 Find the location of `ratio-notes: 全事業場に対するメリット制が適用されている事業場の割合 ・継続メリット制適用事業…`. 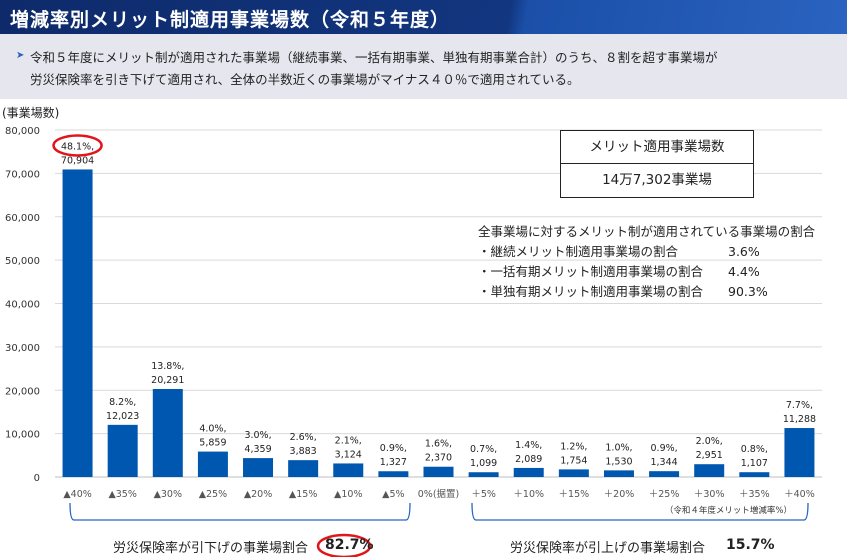

ratio-notes: 全事業場に対するメリット制が適用されている事業場の割合 ・継続メリット制適用事業… is located at coordinates (646, 262).